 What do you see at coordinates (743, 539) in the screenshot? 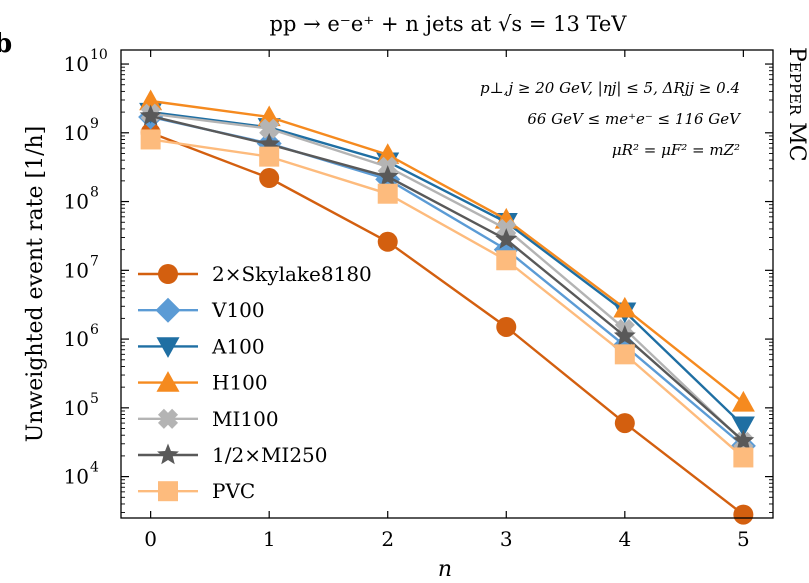
I see `x-tick-label: 5` at bounding box center [743, 539].